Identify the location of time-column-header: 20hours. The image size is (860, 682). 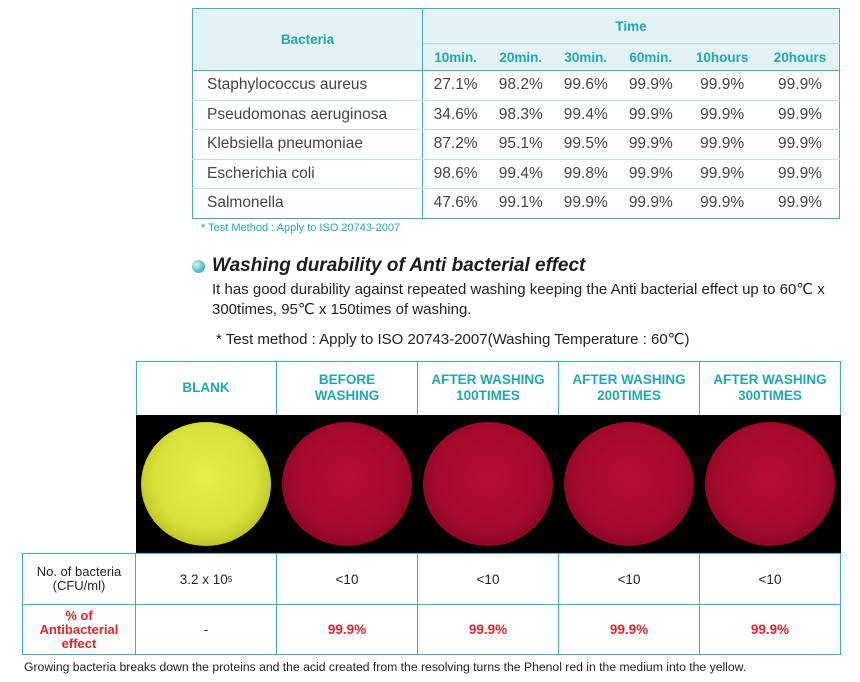
(800, 57).